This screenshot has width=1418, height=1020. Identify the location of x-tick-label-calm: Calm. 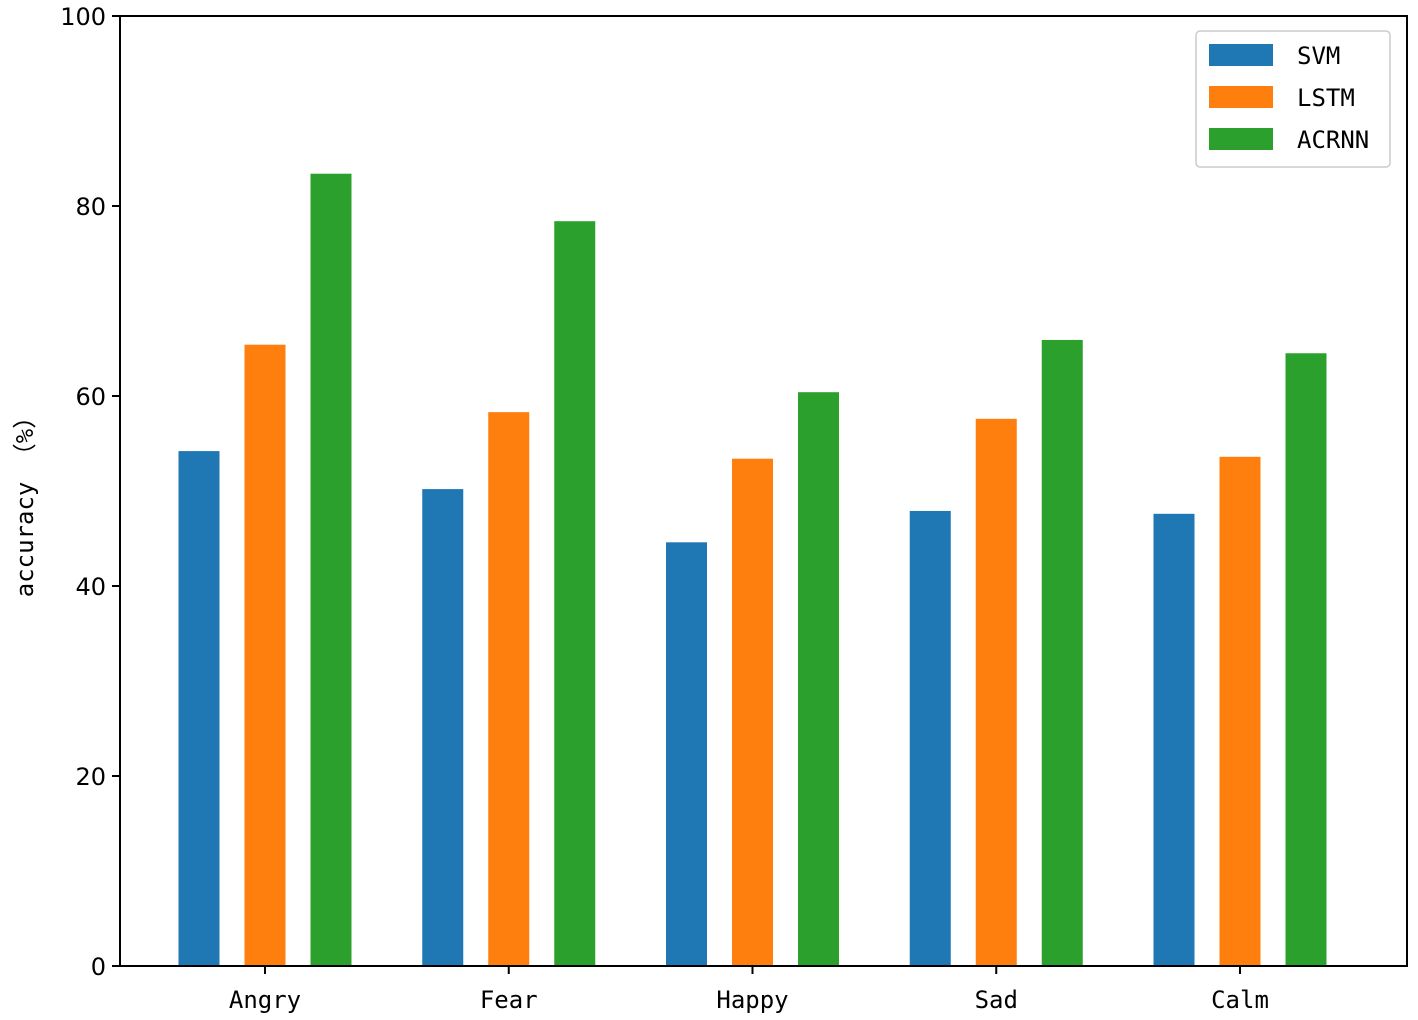
(1240, 1000).